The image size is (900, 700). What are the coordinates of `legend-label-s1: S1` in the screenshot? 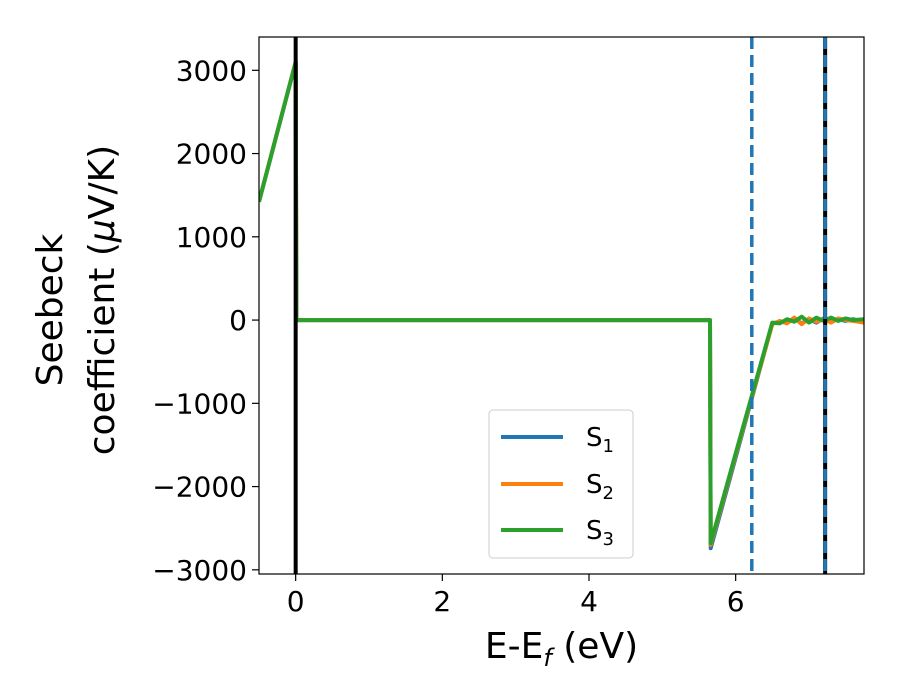 It's located at (600, 440).